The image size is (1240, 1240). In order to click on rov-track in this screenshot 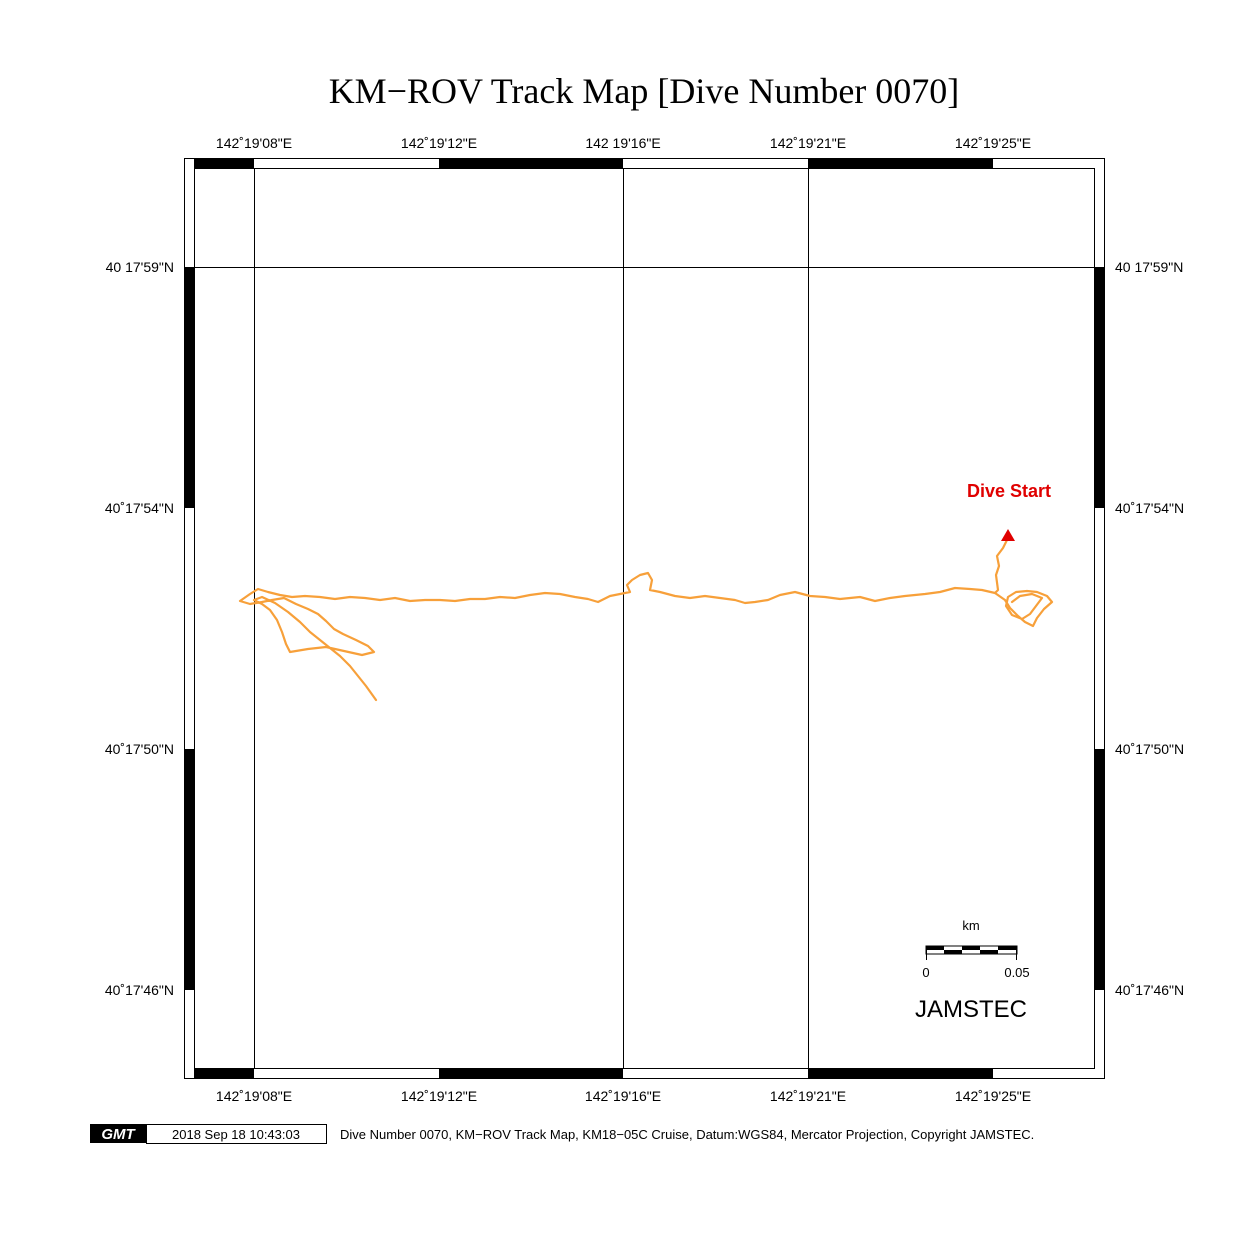, I will do `click(646, 620)`.